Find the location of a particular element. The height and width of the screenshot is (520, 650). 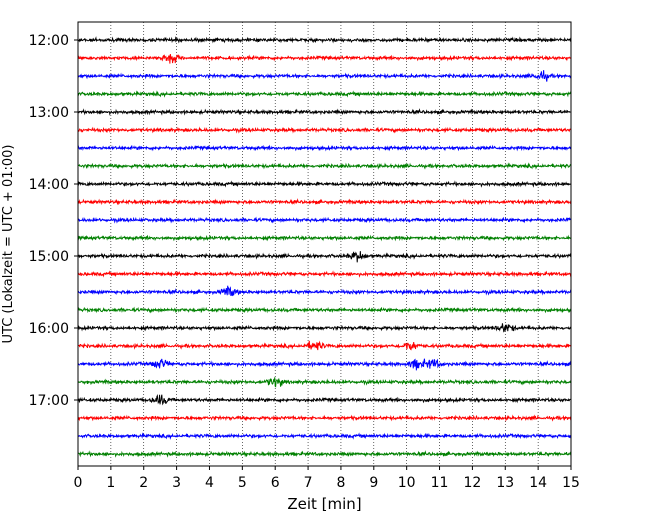

x-tick-label: 0 is located at coordinates (78, 483).